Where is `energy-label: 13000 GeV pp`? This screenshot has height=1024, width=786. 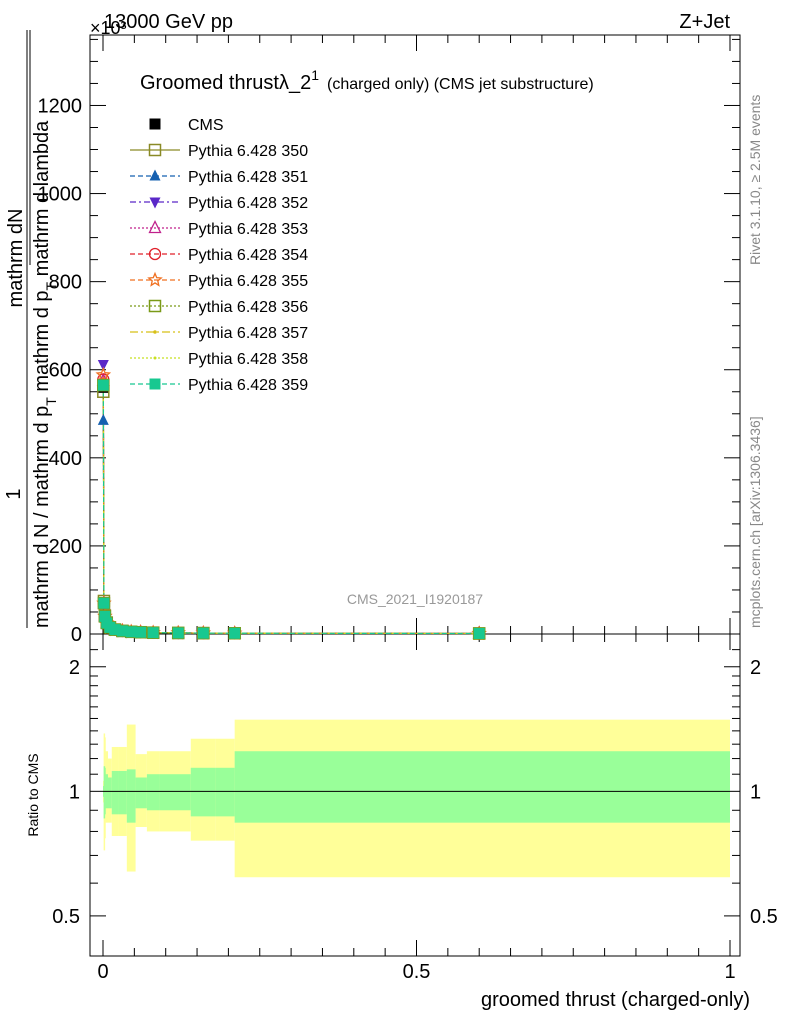
energy-label: 13000 GeV pp is located at coordinates (168, 22).